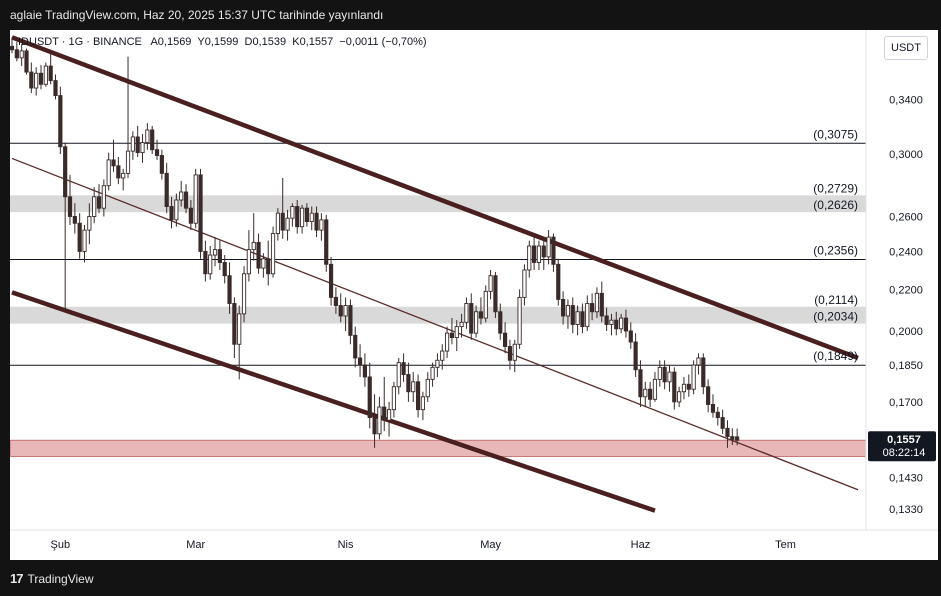 This screenshot has height=596, width=941. I want to click on low-label: D, so click(248, 42).